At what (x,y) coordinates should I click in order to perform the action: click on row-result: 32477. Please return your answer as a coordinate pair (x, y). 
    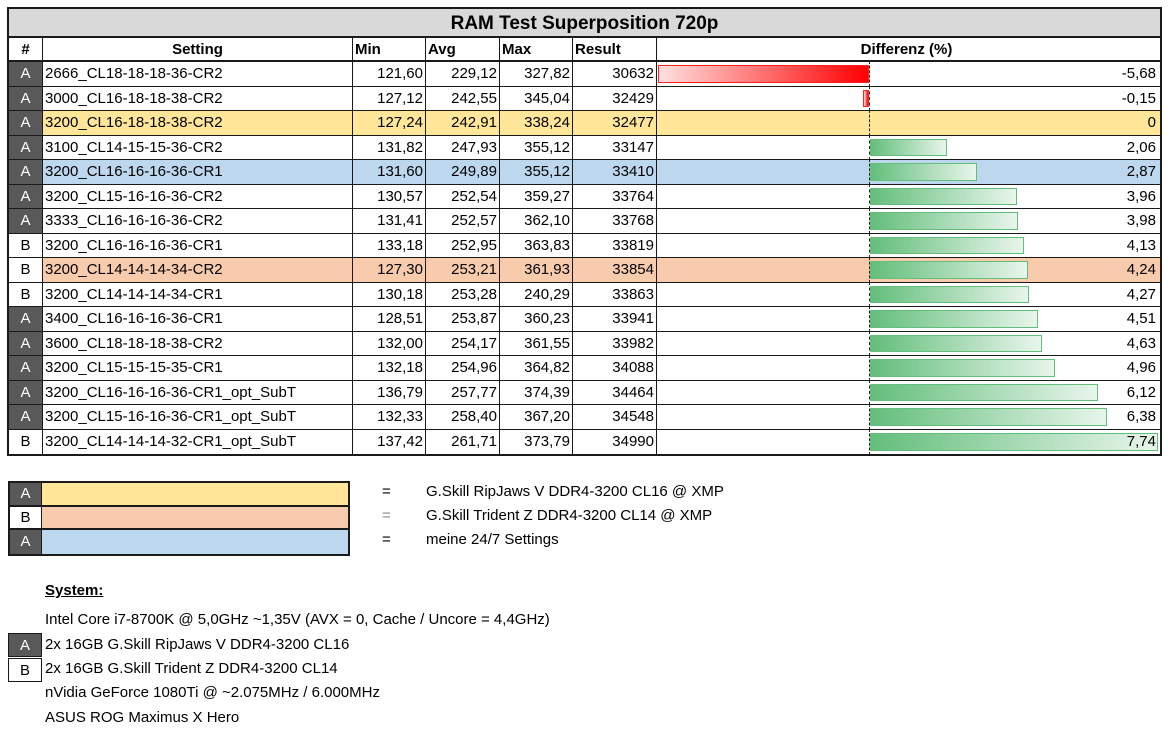
    Looking at the image, I should click on (615, 123).